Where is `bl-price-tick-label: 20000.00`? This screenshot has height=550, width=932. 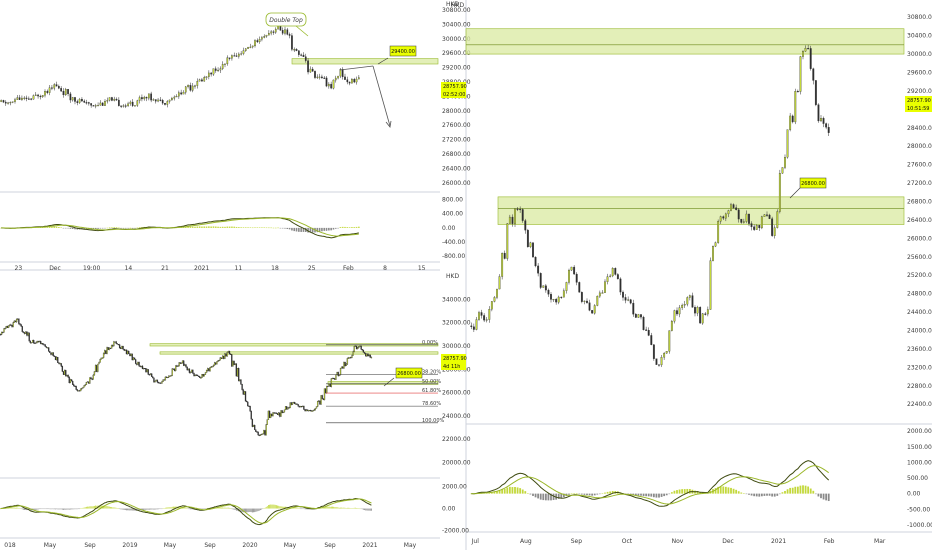 bl-price-tick-label: 20000.00 is located at coordinates (456, 462).